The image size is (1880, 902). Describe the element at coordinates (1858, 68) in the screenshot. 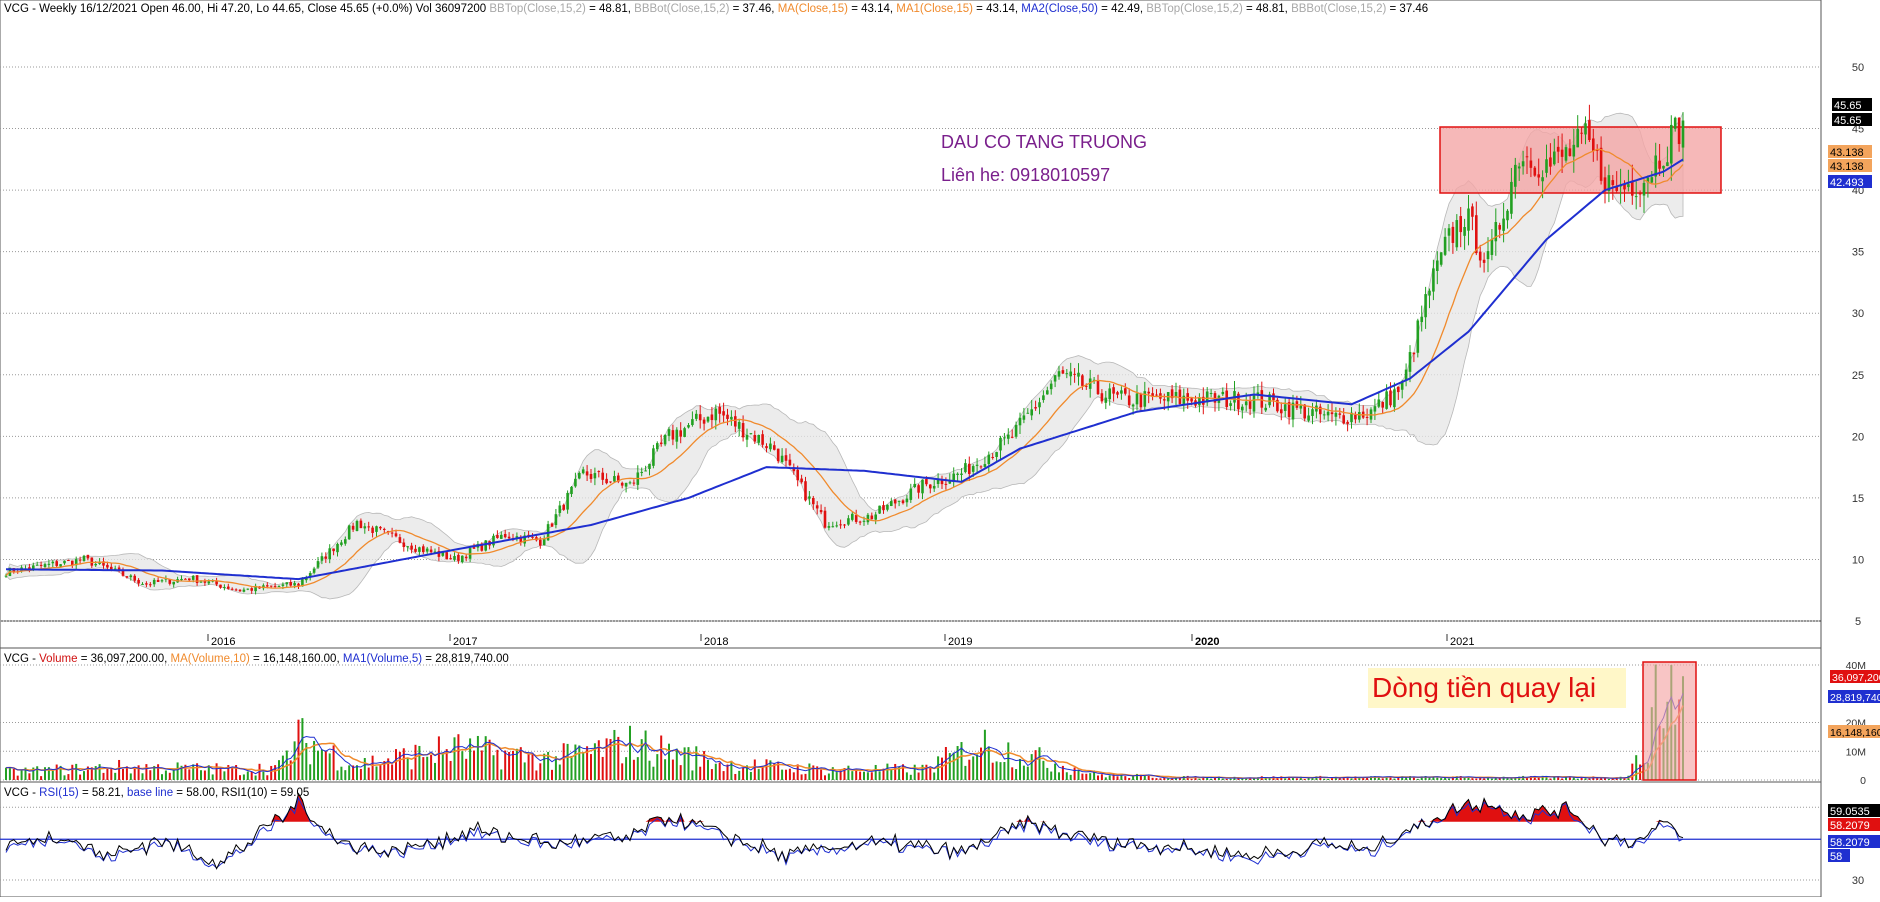

I see `price-y-tick: 50` at that location.